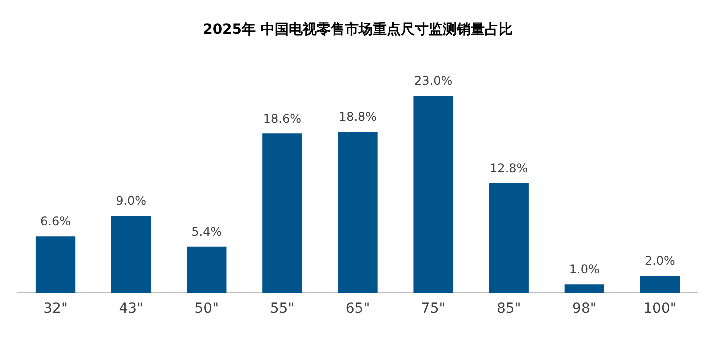  Describe the element at coordinates (131, 309) in the screenshot. I see `x-tick-label: 43"` at that location.